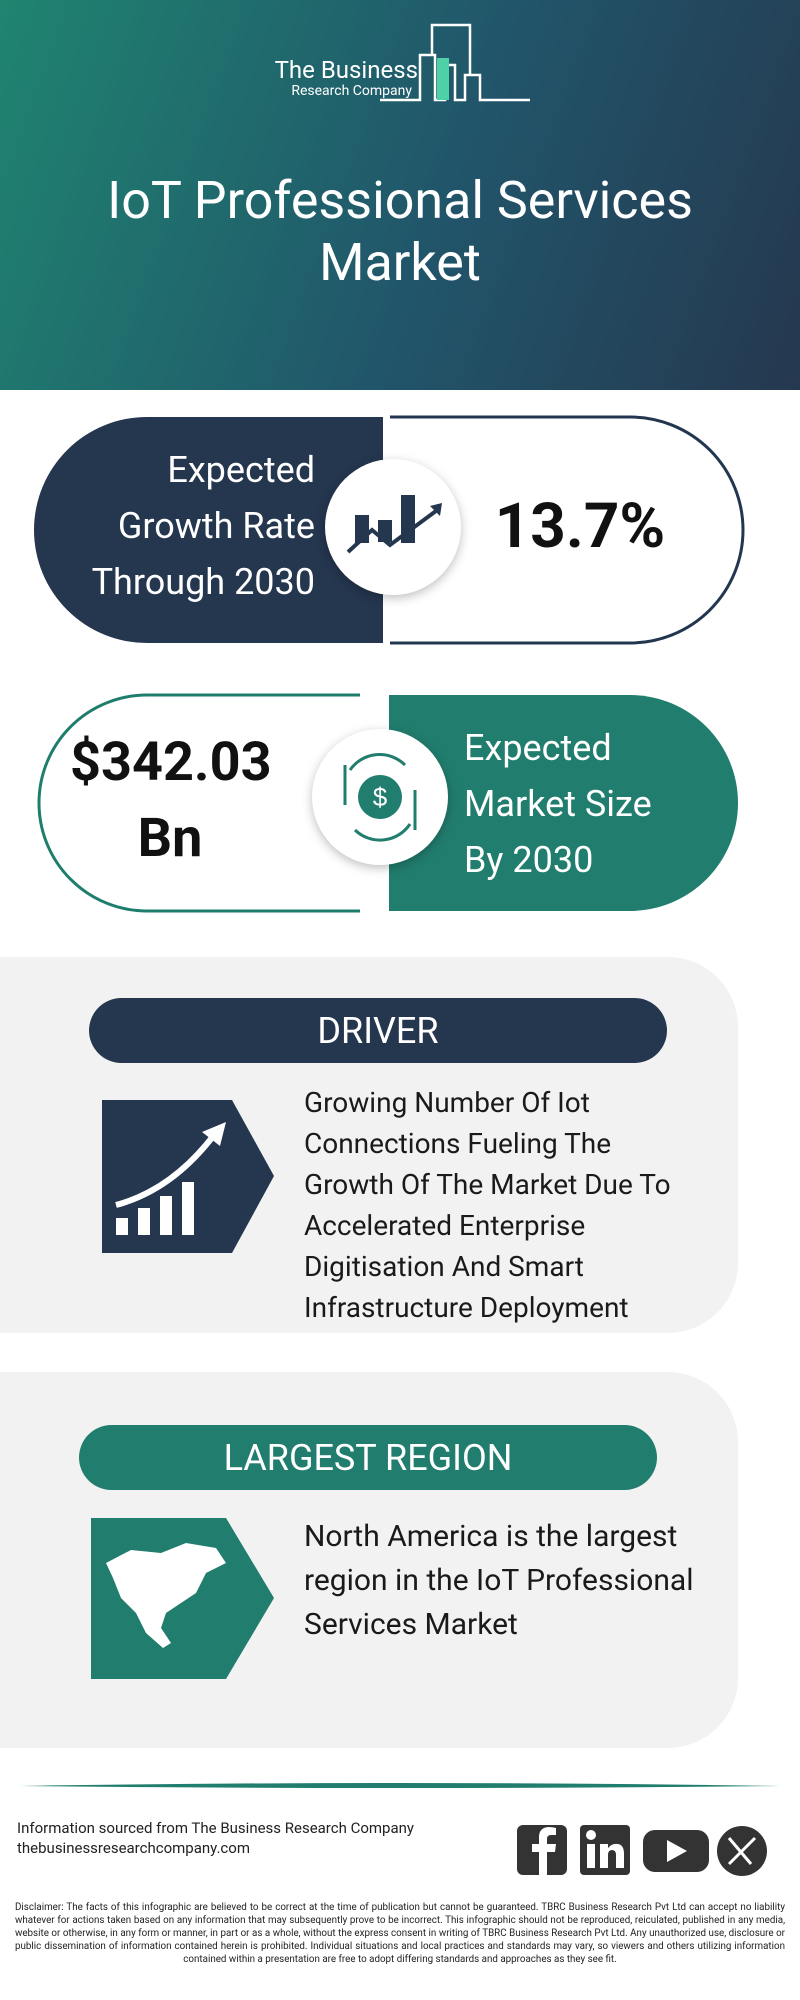 Image resolution: width=800 pixels, height=2000 pixels. Describe the element at coordinates (605, 1850) in the screenshot. I see `linkedin-icon` at that location.